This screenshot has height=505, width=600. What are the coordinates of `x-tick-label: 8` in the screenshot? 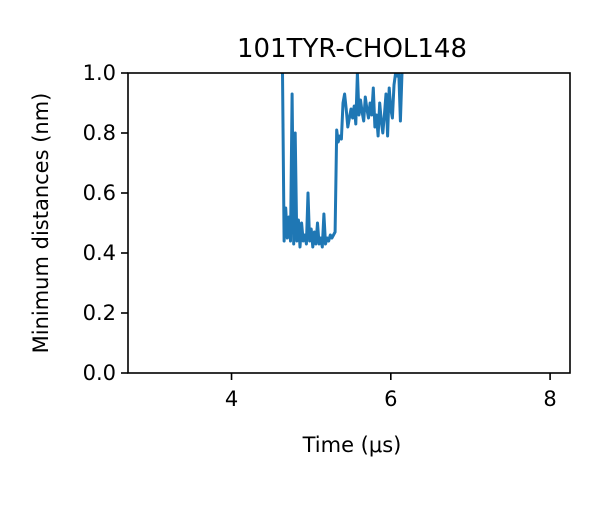 It's located at (549, 399).